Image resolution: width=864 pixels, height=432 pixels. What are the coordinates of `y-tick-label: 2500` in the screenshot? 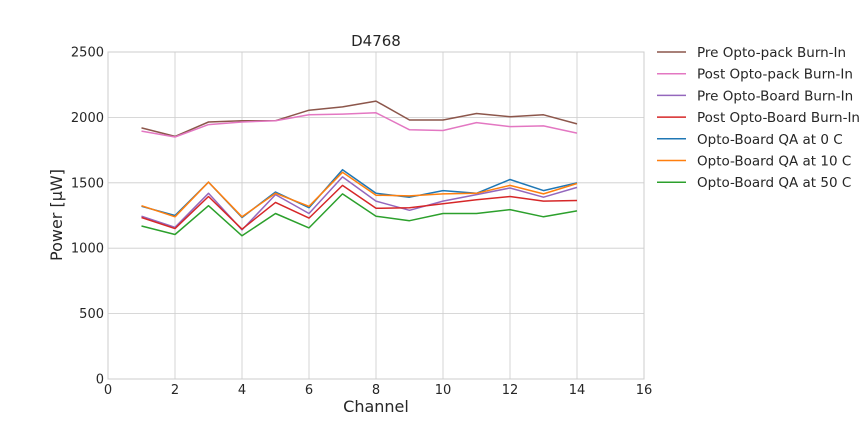 It's located at (87, 53).